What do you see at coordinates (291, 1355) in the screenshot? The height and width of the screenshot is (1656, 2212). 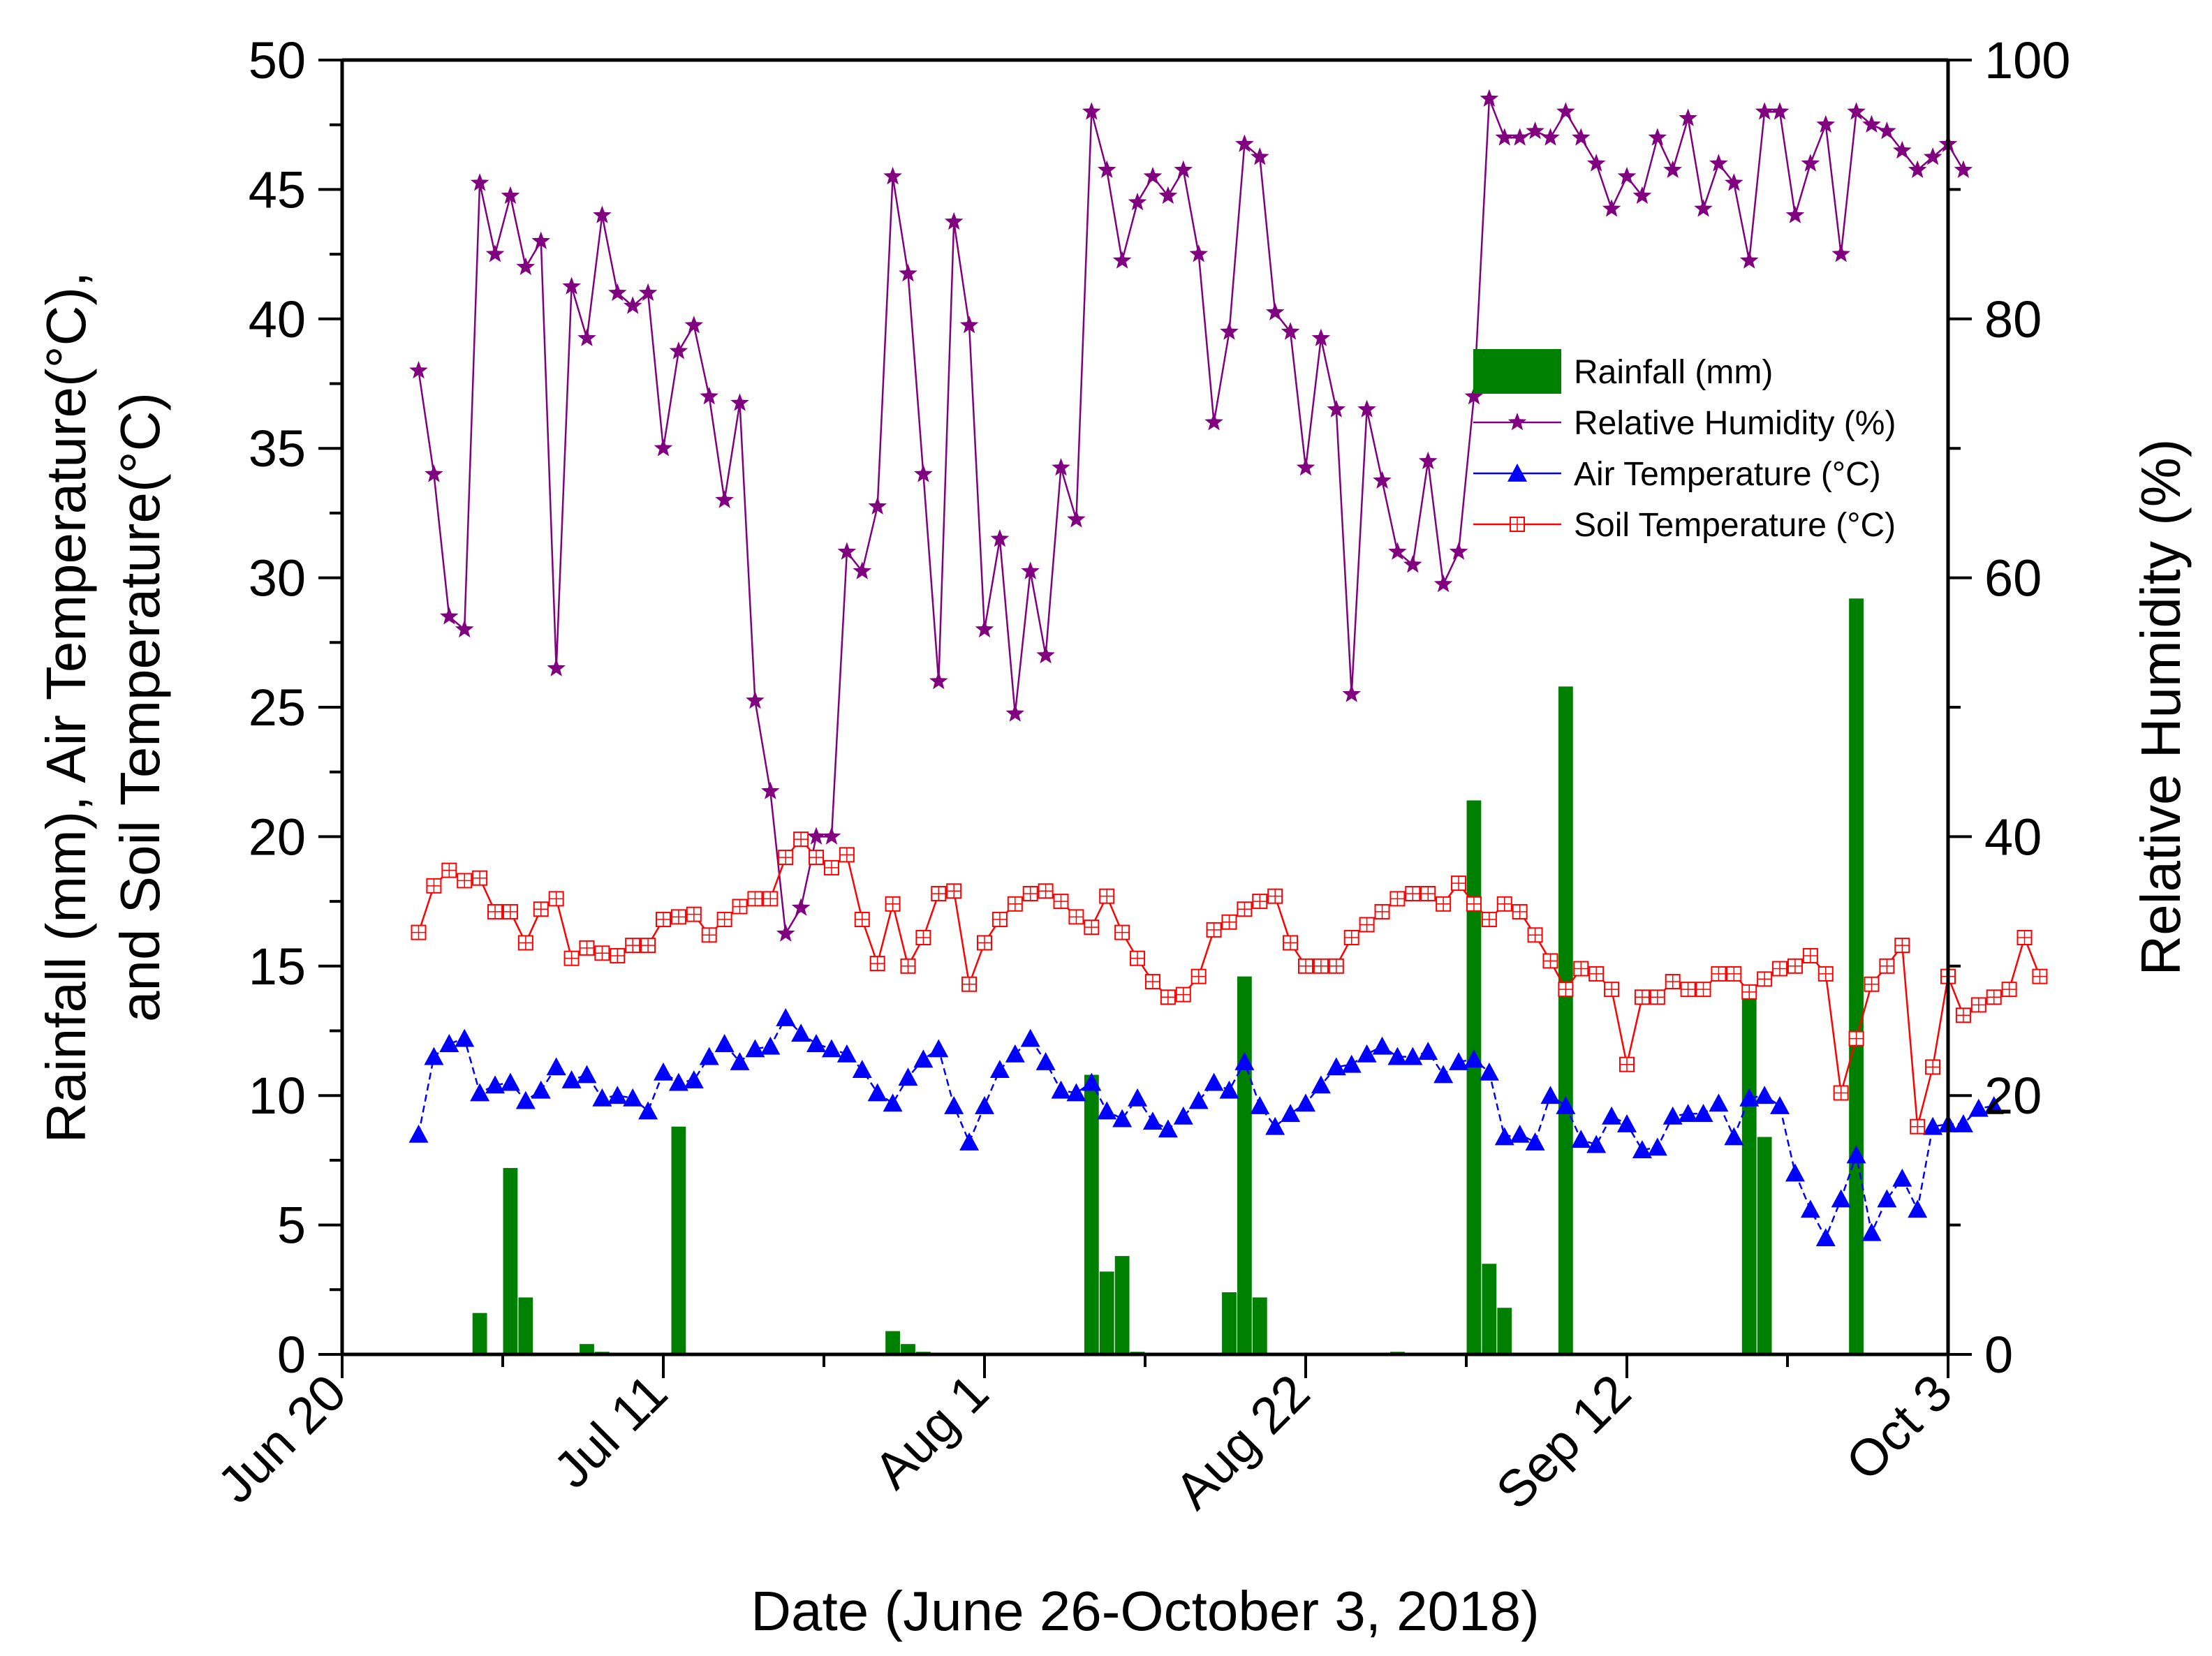 I see `left-tick-label: 0` at bounding box center [291, 1355].